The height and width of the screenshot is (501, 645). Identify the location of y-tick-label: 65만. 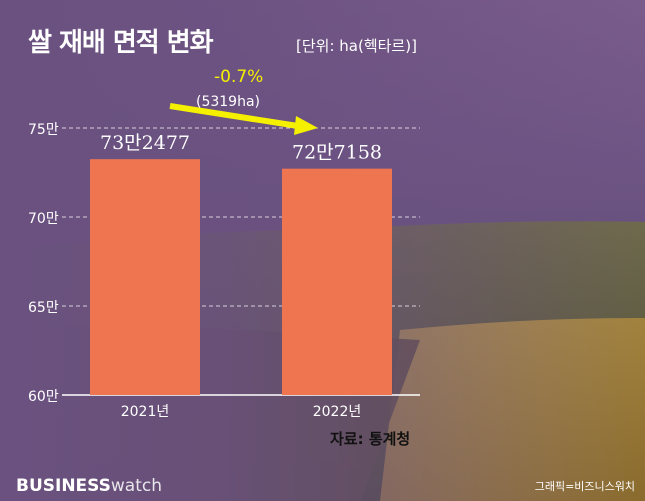
(43, 308).